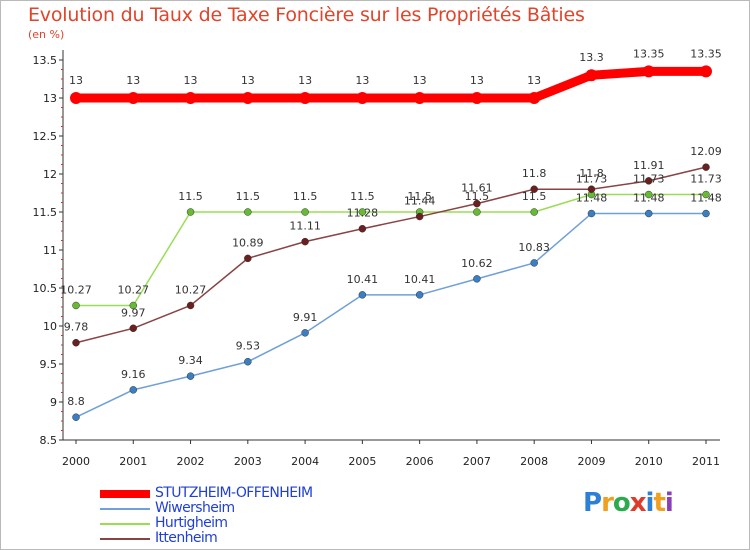 The image size is (750, 550). I want to click on data-label: 11.28, so click(363, 213).